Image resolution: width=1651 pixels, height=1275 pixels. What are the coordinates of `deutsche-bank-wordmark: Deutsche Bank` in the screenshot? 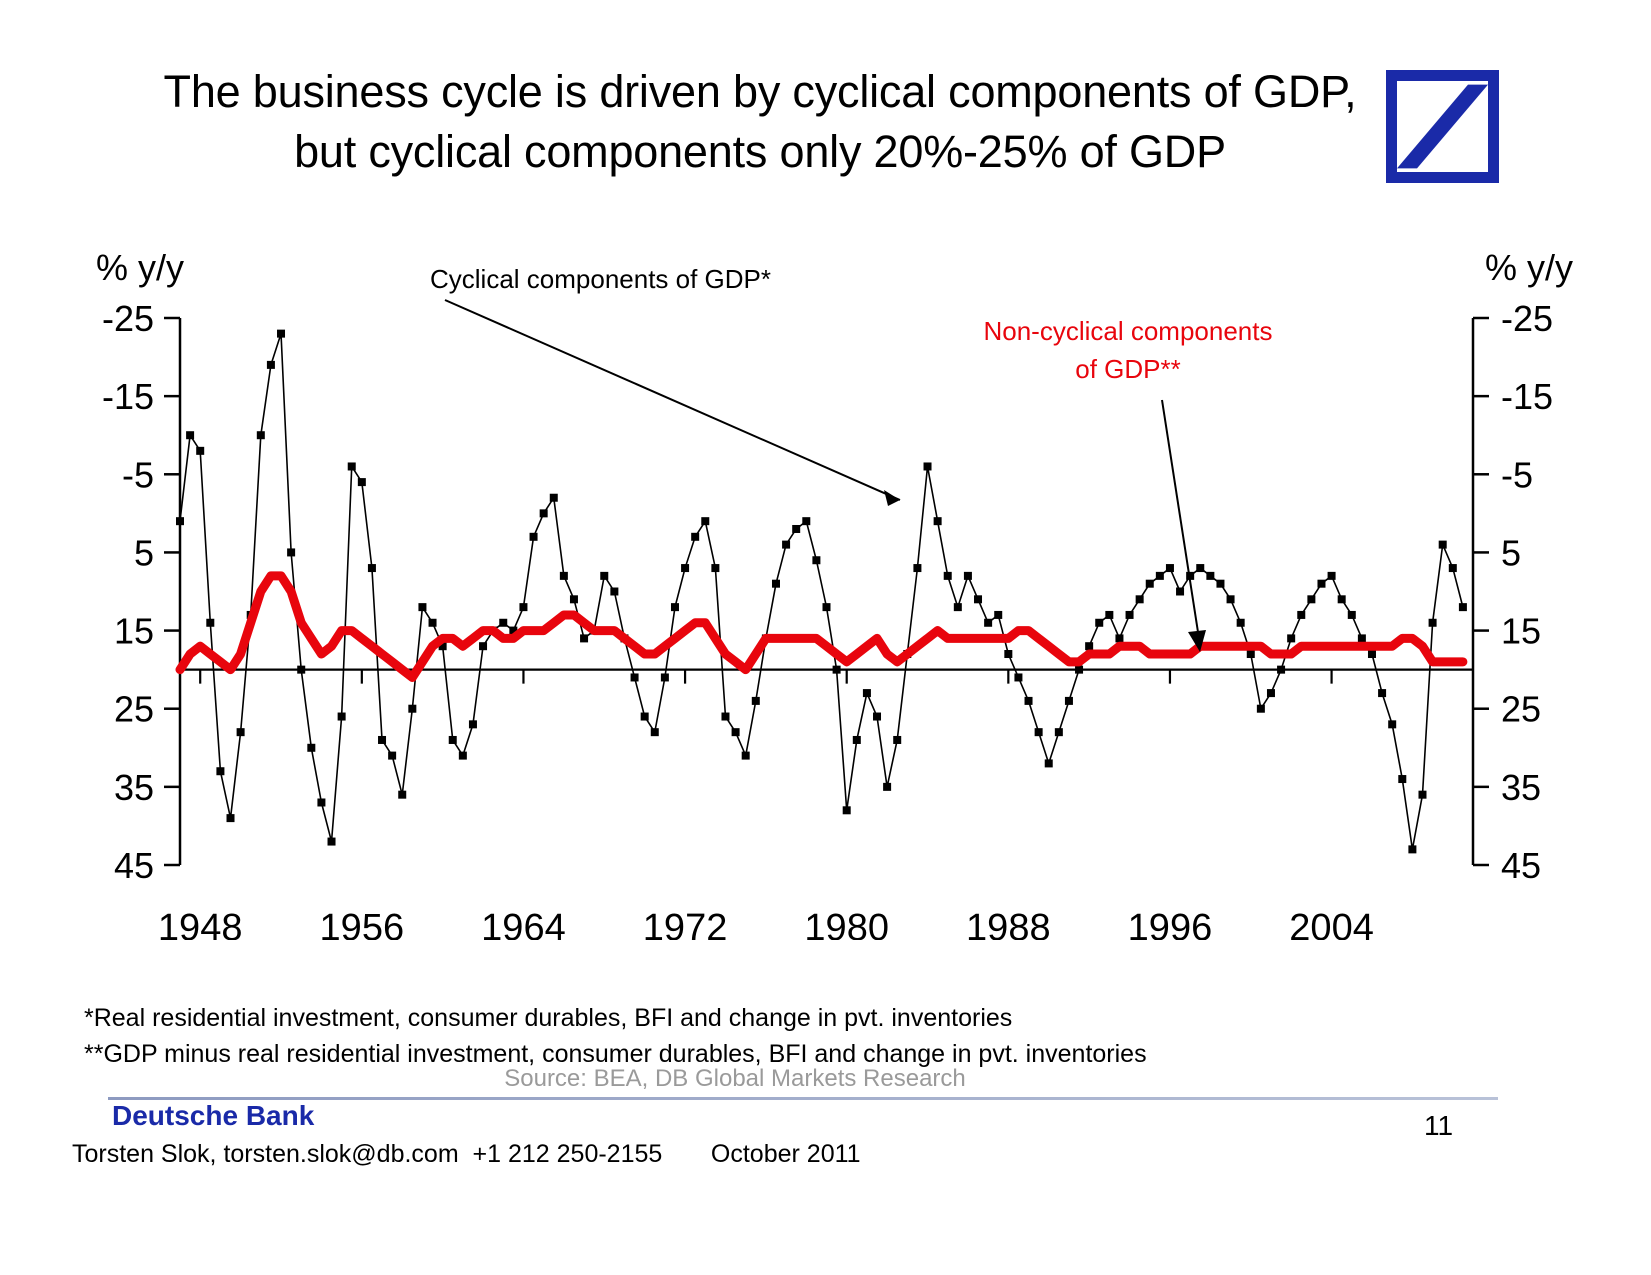 It's located at (213, 1115).